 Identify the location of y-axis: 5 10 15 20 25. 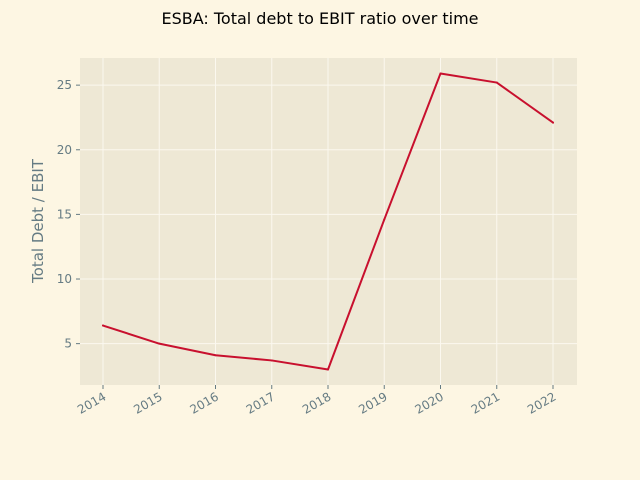
(68, 214).